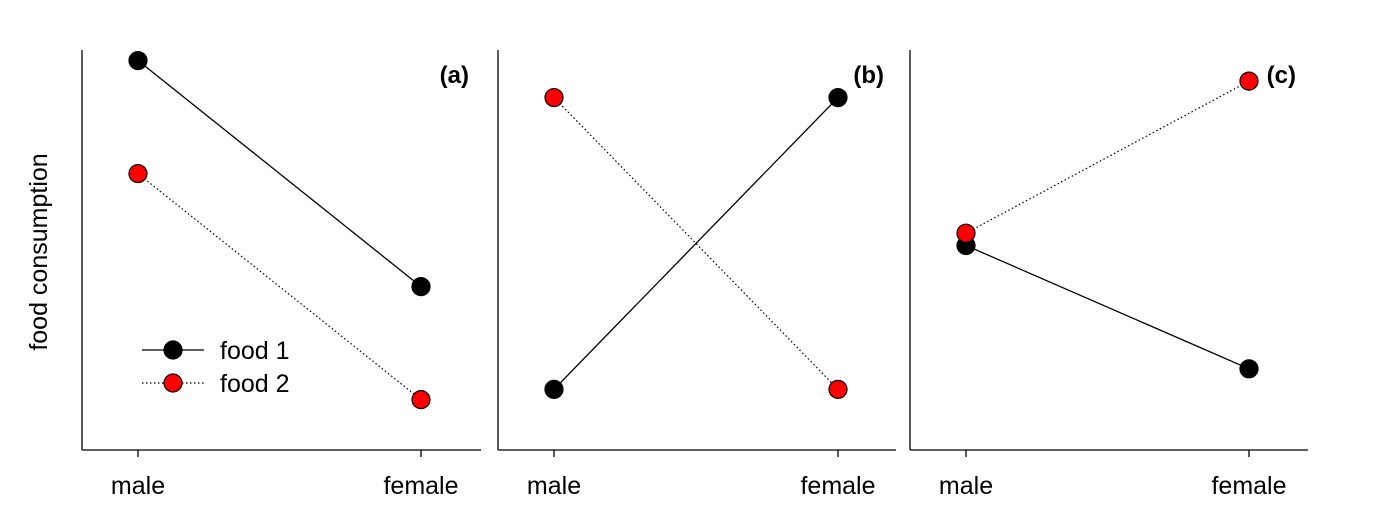  I want to click on y-axis-label: food consumption, so click(39, 251).